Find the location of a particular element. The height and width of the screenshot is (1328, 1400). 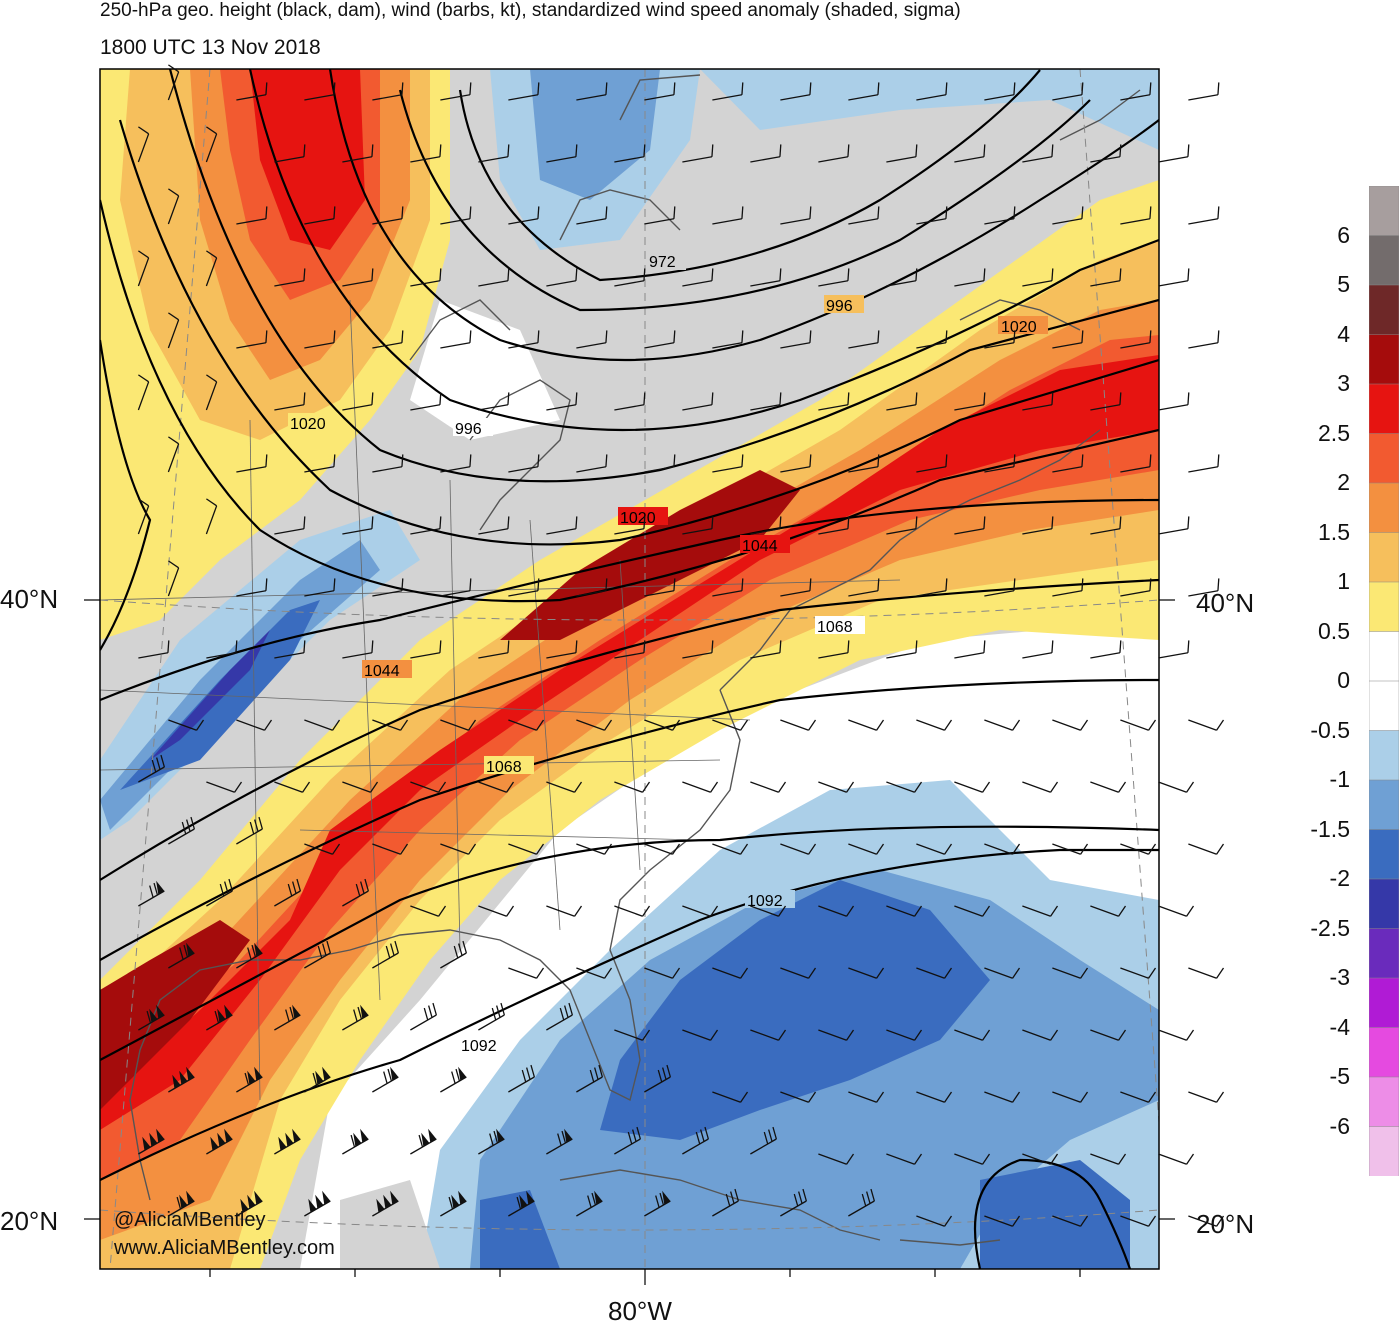

colorbar-tick-label: 1 is located at coordinates (1343, 581).